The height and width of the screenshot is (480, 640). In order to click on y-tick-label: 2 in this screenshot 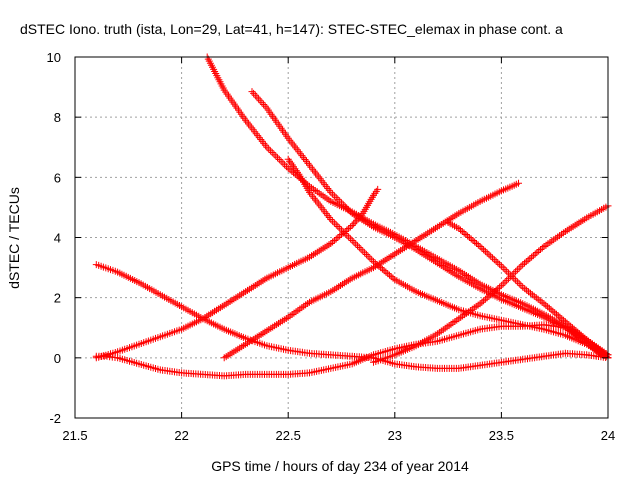, I will do `click(57, 298)`.